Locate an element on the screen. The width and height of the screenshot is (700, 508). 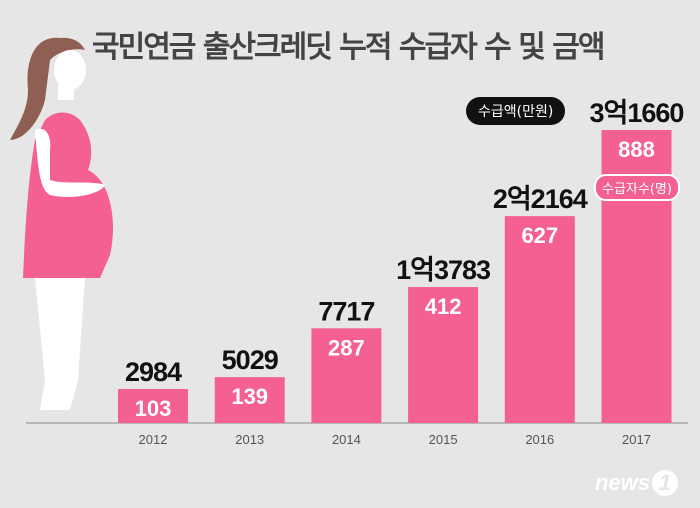
amount-label-2012: 2984 is located at coordinates (153, 372).